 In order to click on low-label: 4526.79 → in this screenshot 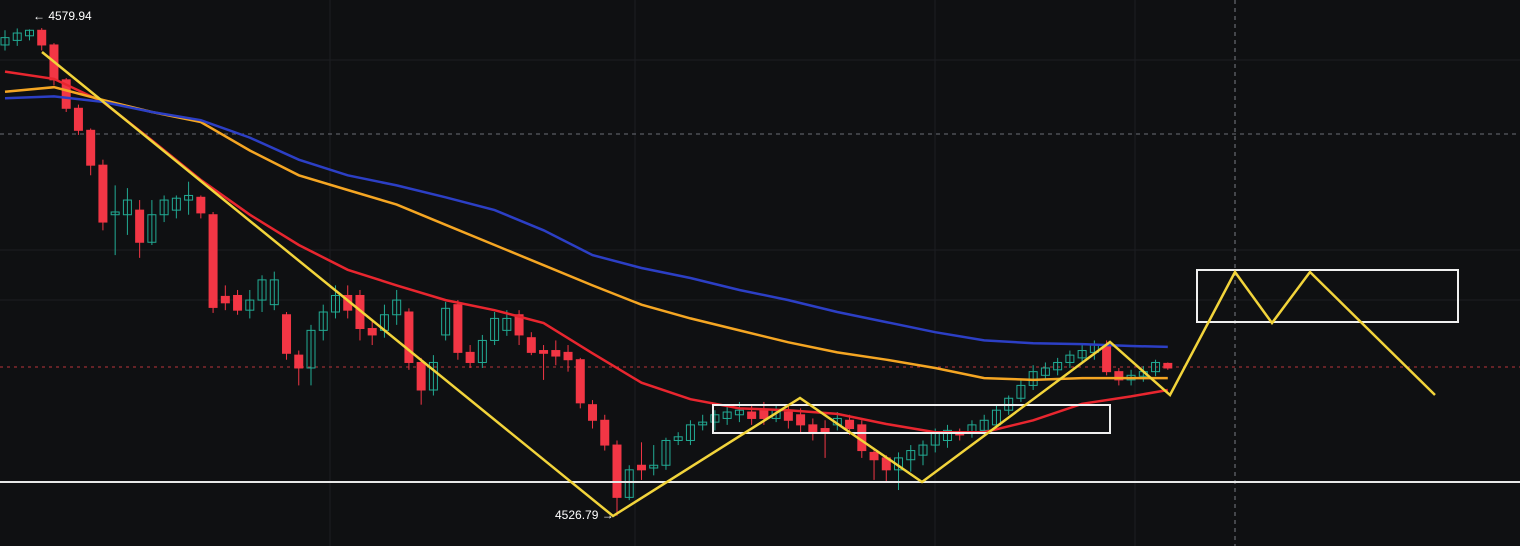, I will do `click(584, 515)`.